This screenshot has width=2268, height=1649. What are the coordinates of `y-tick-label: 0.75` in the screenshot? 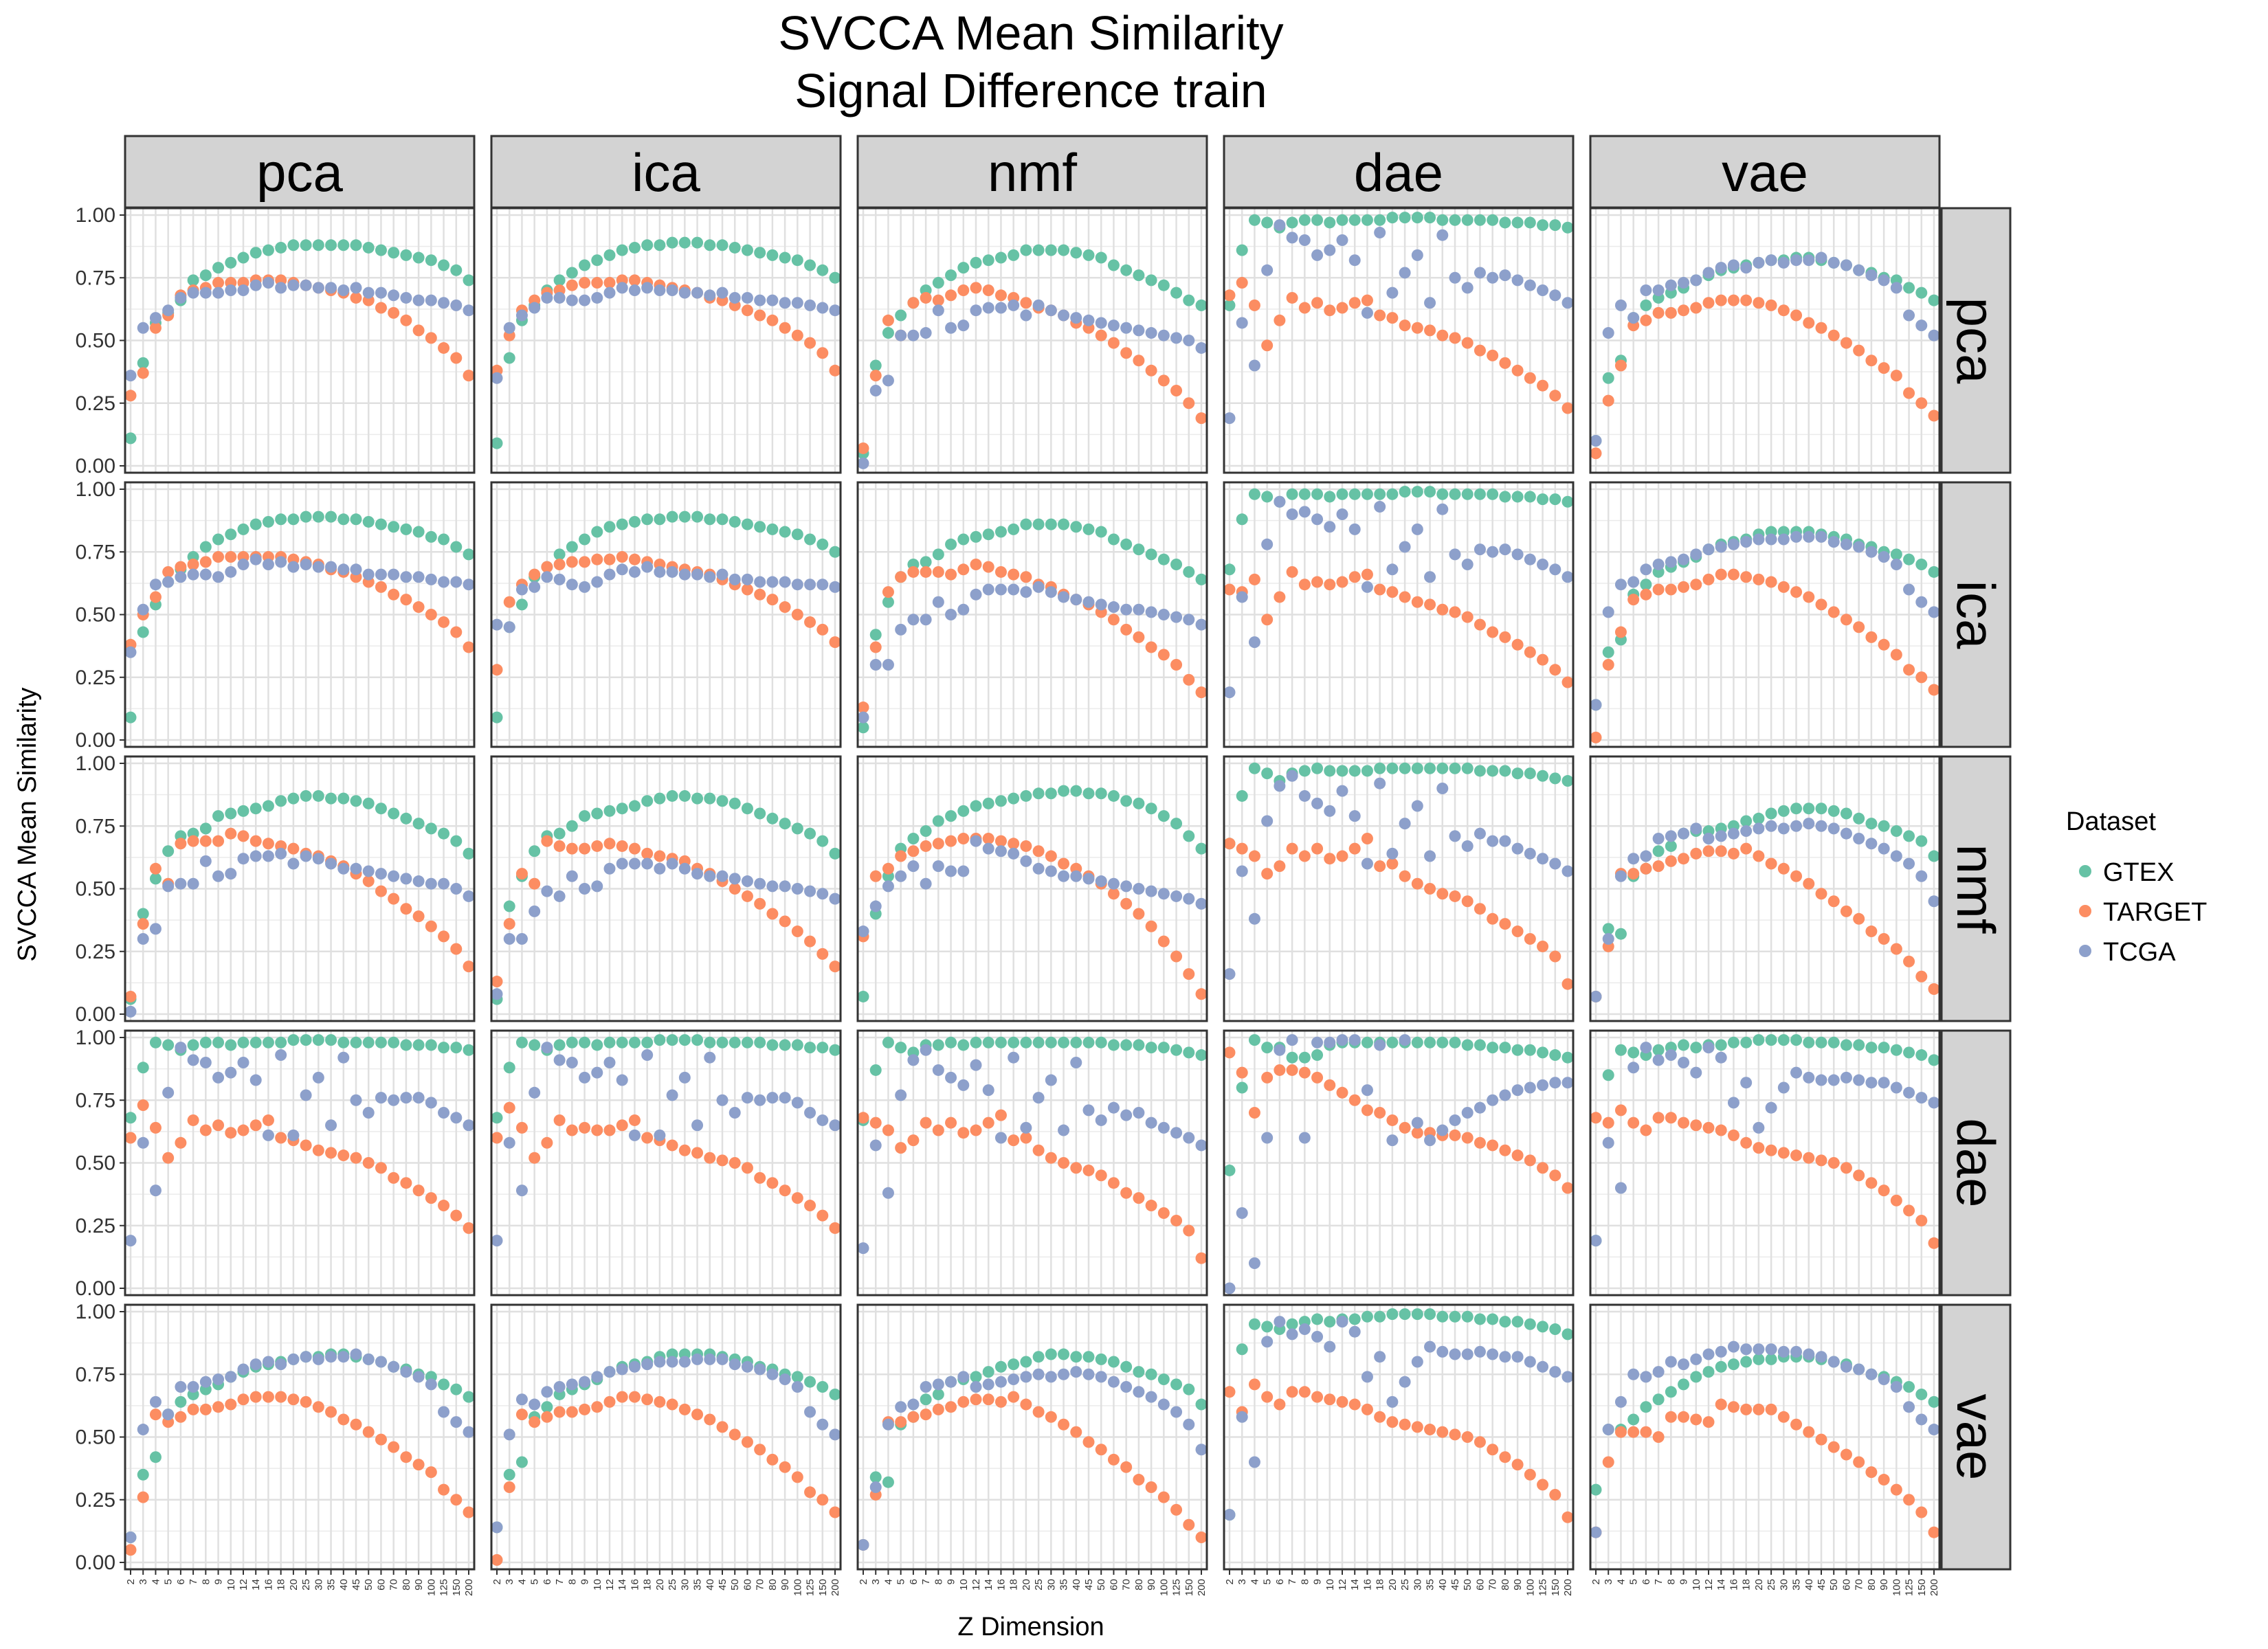 It's located at (95, 1100).